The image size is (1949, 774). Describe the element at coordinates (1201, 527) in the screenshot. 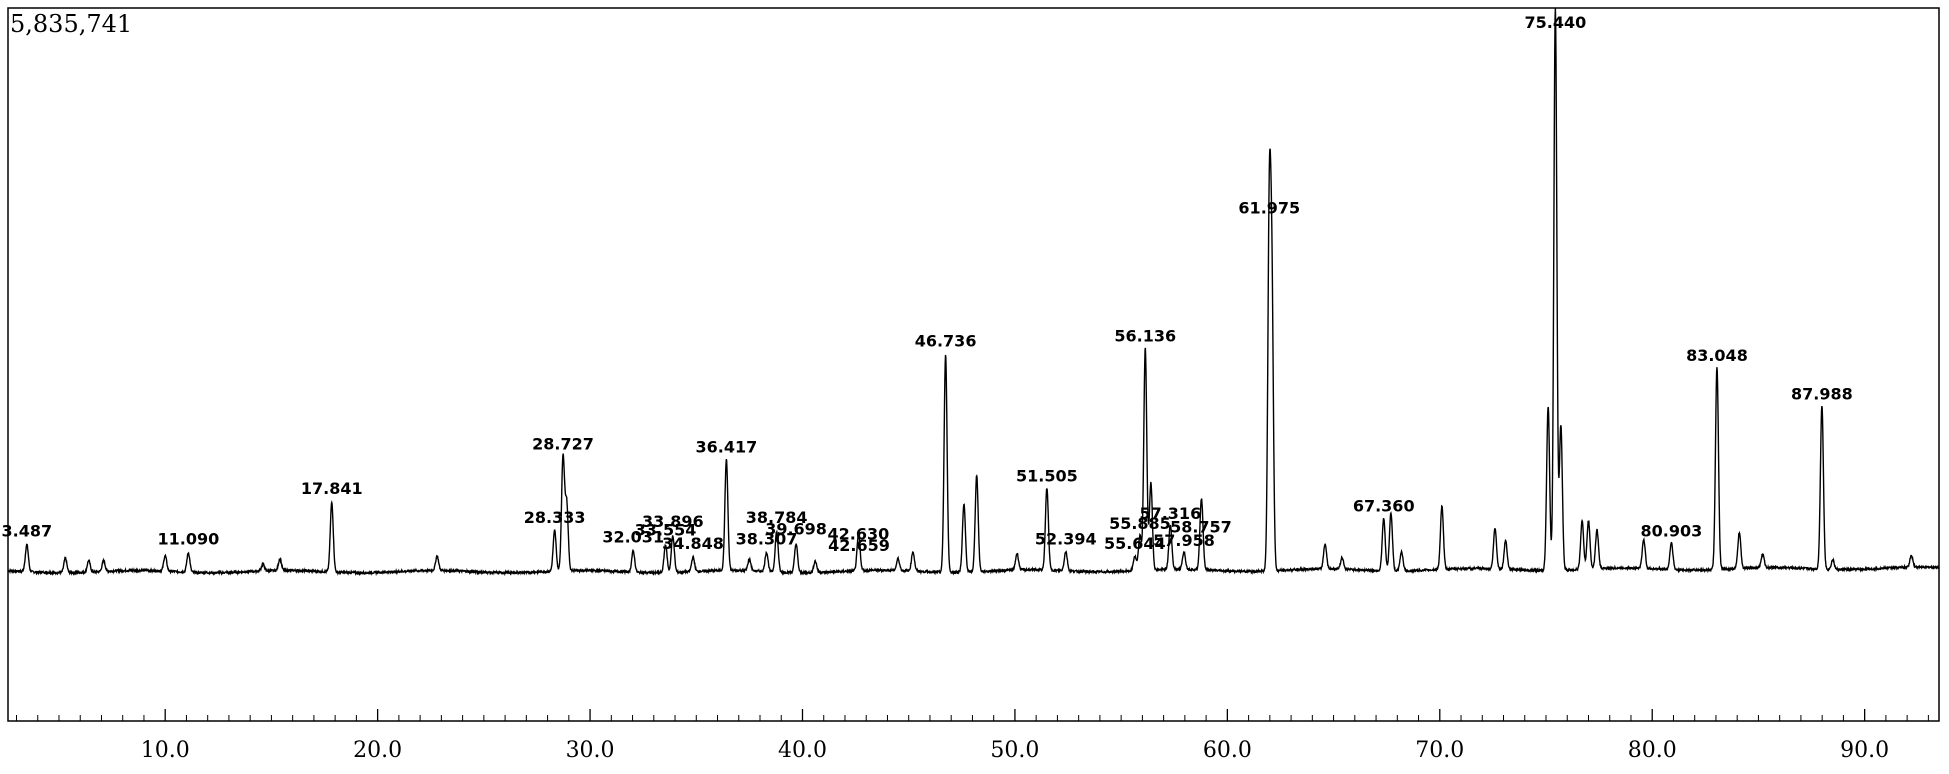

I see `peak-label: 58.757` at that location.